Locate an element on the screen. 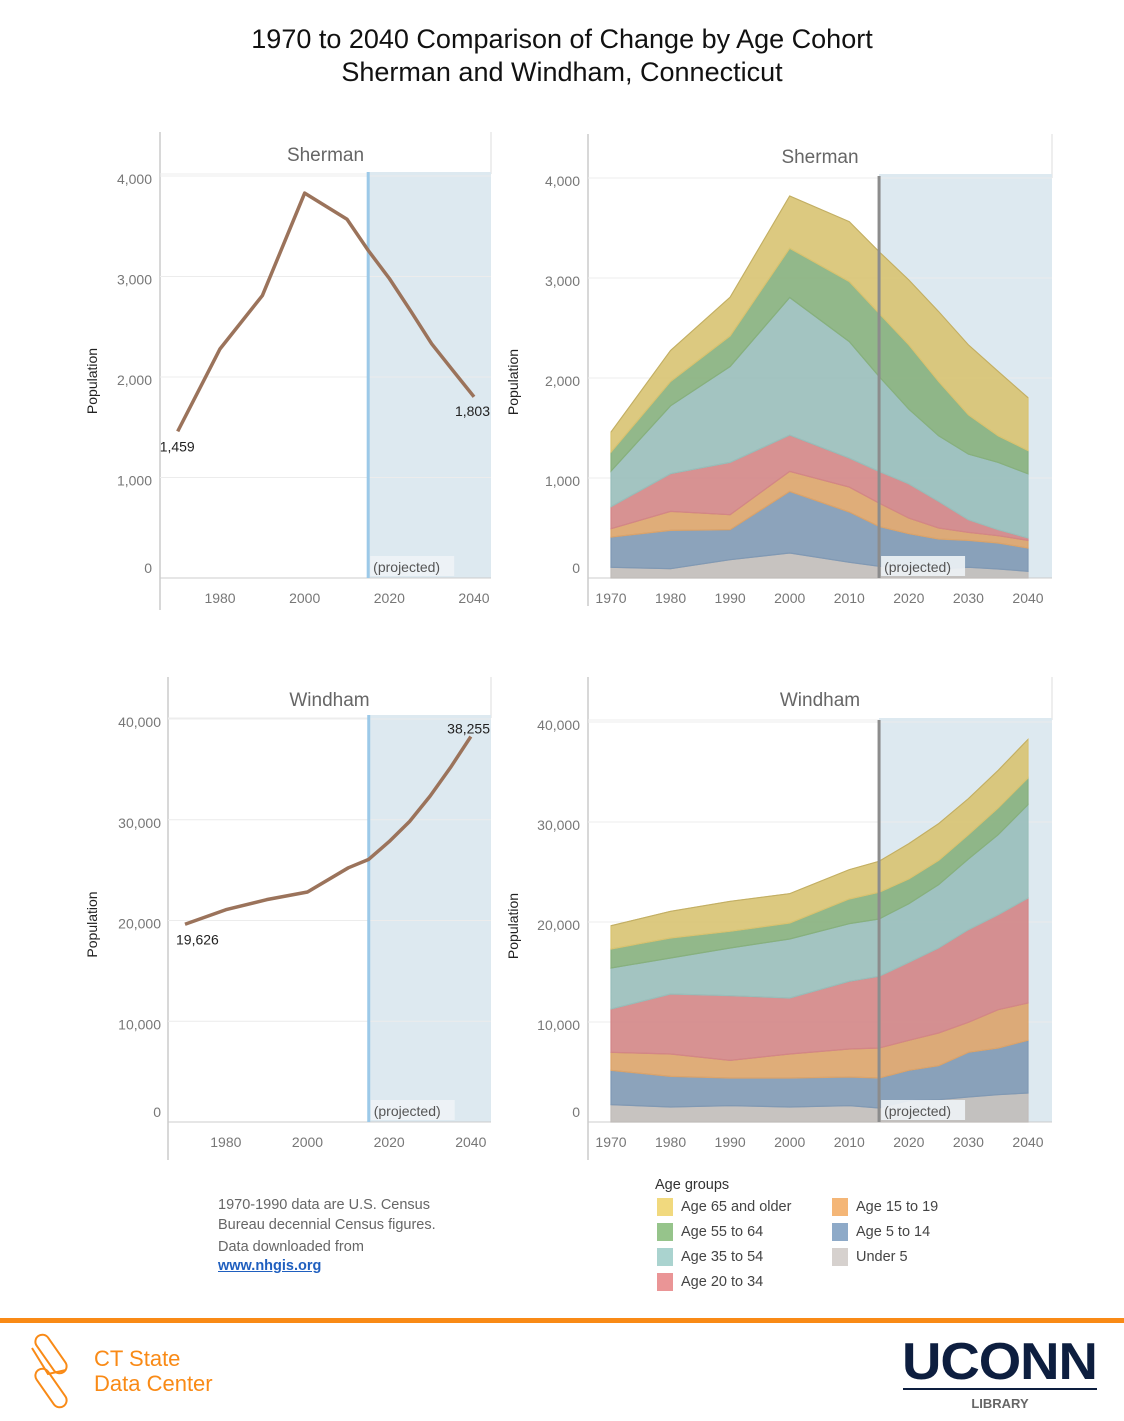  source-note-line-1: 1970-1990 data are U.S. Census is located at coordinates (324, 1205).